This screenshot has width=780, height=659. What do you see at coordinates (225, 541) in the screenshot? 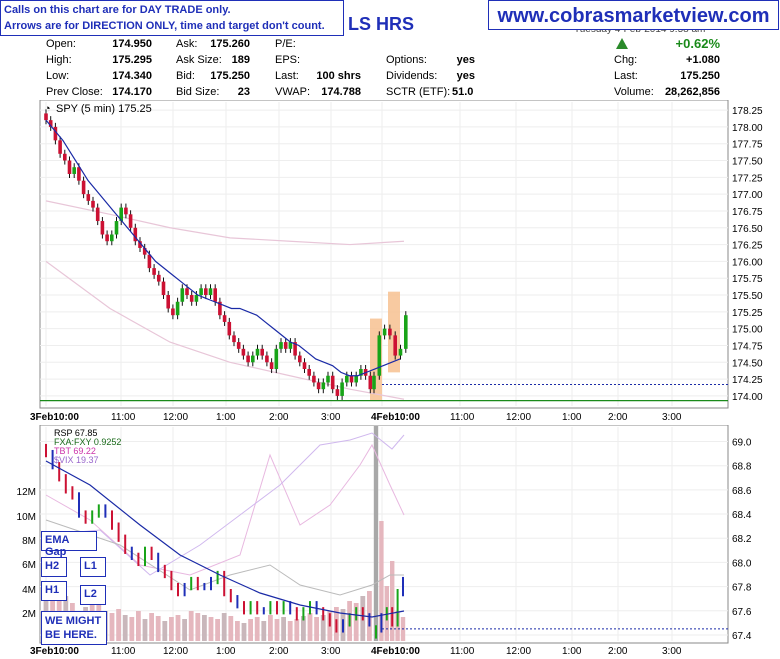
I see `rsp-bars` at bounding box center [225, 541].